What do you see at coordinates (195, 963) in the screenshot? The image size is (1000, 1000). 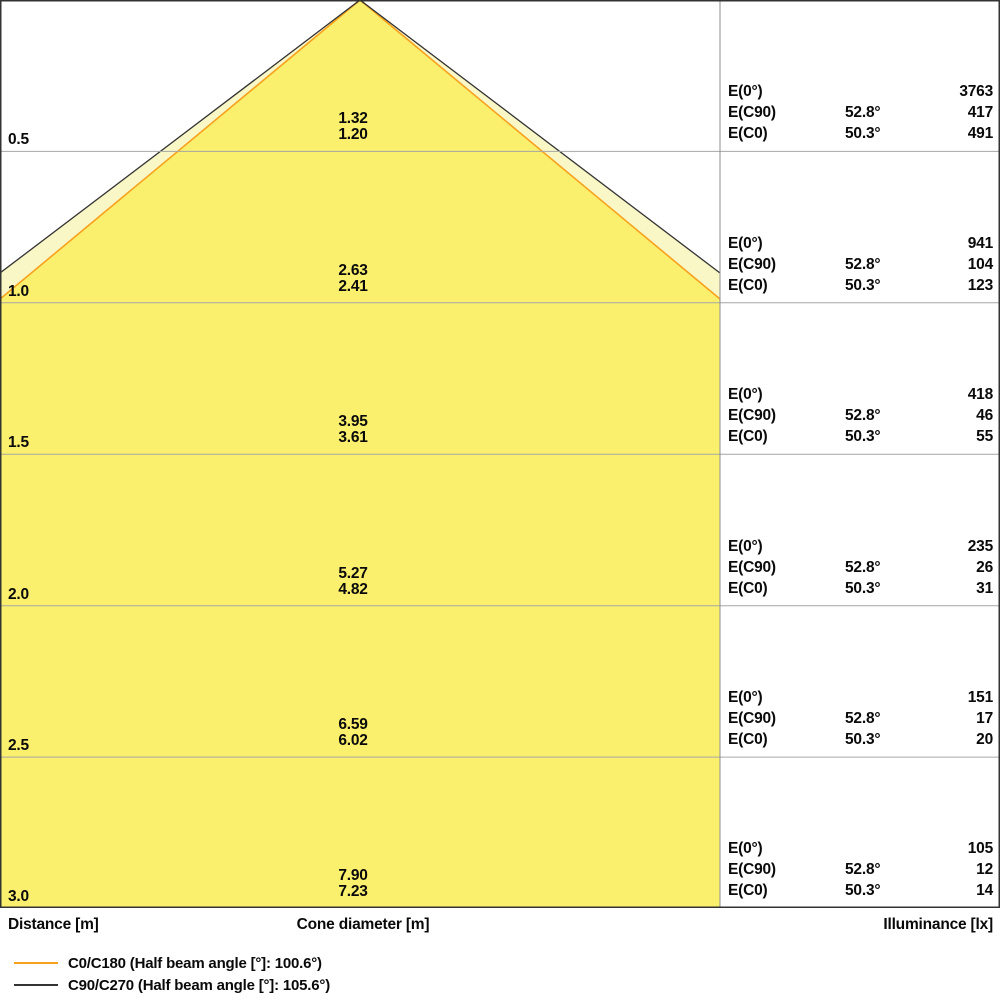 I see `legend-label-c0: C0/C180 (Half beam angle [°]: 100.6°)` at bounding box center [195, 963].